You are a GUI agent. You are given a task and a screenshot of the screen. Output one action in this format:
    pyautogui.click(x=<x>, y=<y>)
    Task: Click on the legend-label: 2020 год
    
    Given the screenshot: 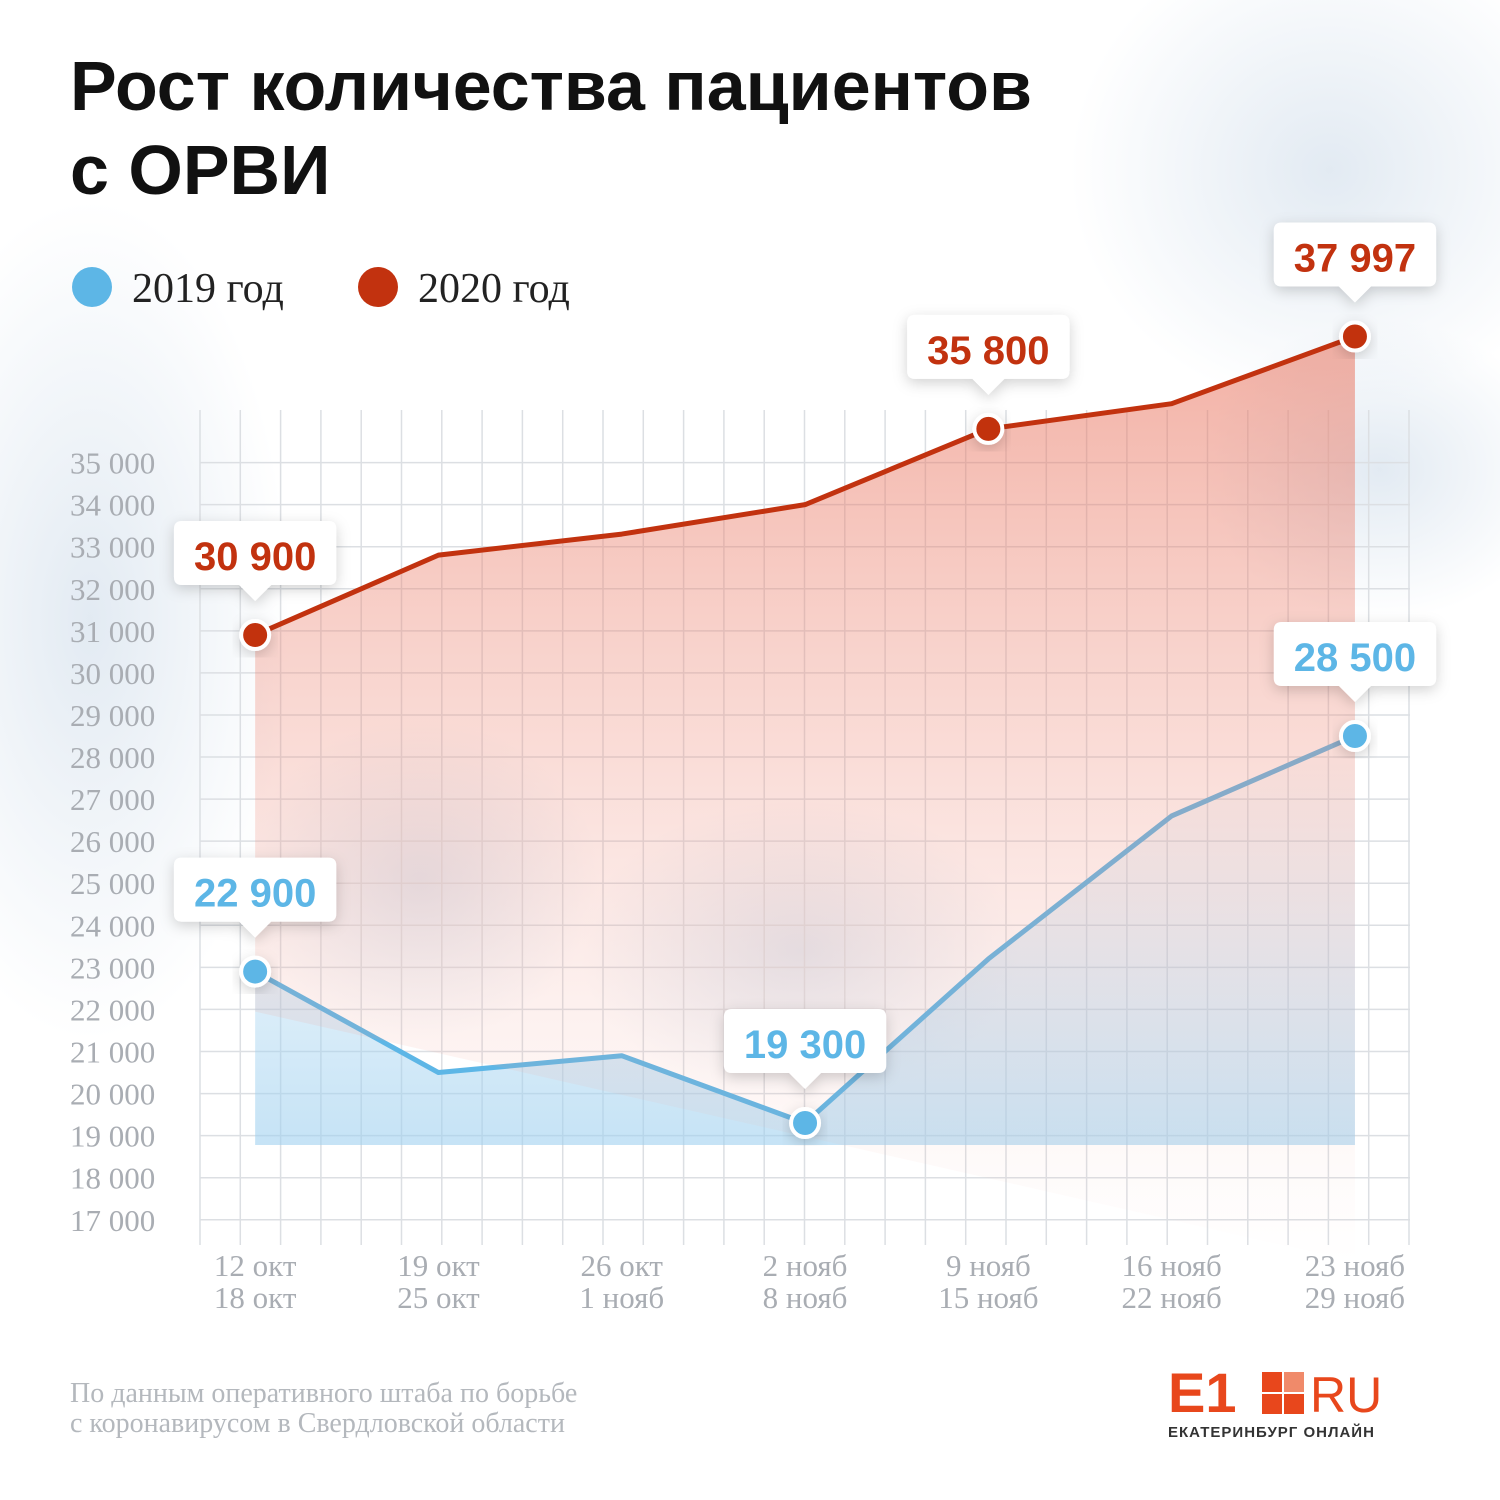 What is the action you would take?
    pyautogui.click(x=494, y=289)
    